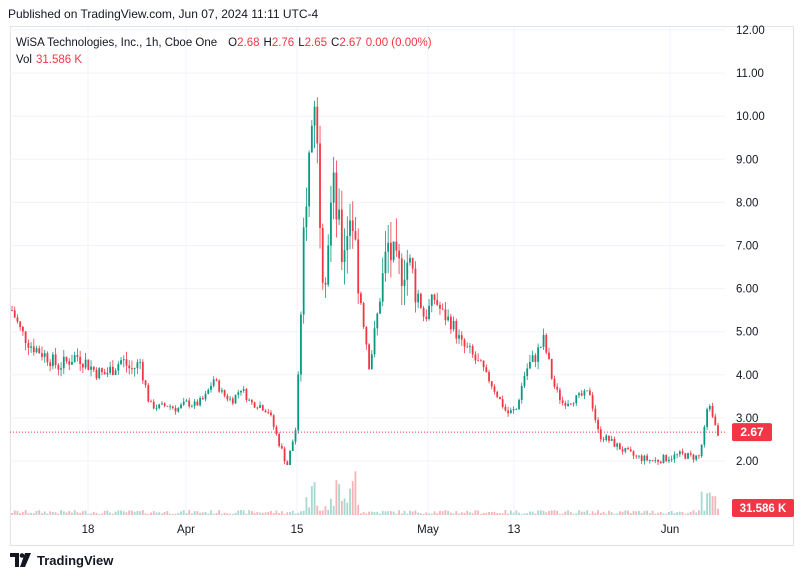 This screenshot has height=578, width=804. Describe the element at coordinates (117, 43) in the screenshot. I see `symbol-label: WiSA Technologies, Inc., 1h, Cboe One` at that location.